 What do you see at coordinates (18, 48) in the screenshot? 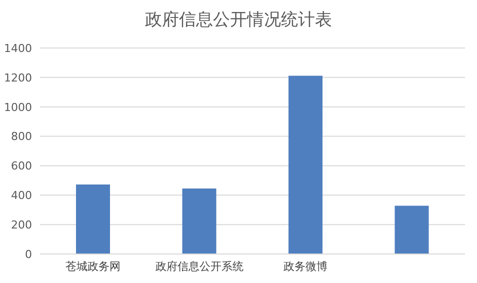
I see `y-tick-label: 1400` at bounding box center [18, 48].